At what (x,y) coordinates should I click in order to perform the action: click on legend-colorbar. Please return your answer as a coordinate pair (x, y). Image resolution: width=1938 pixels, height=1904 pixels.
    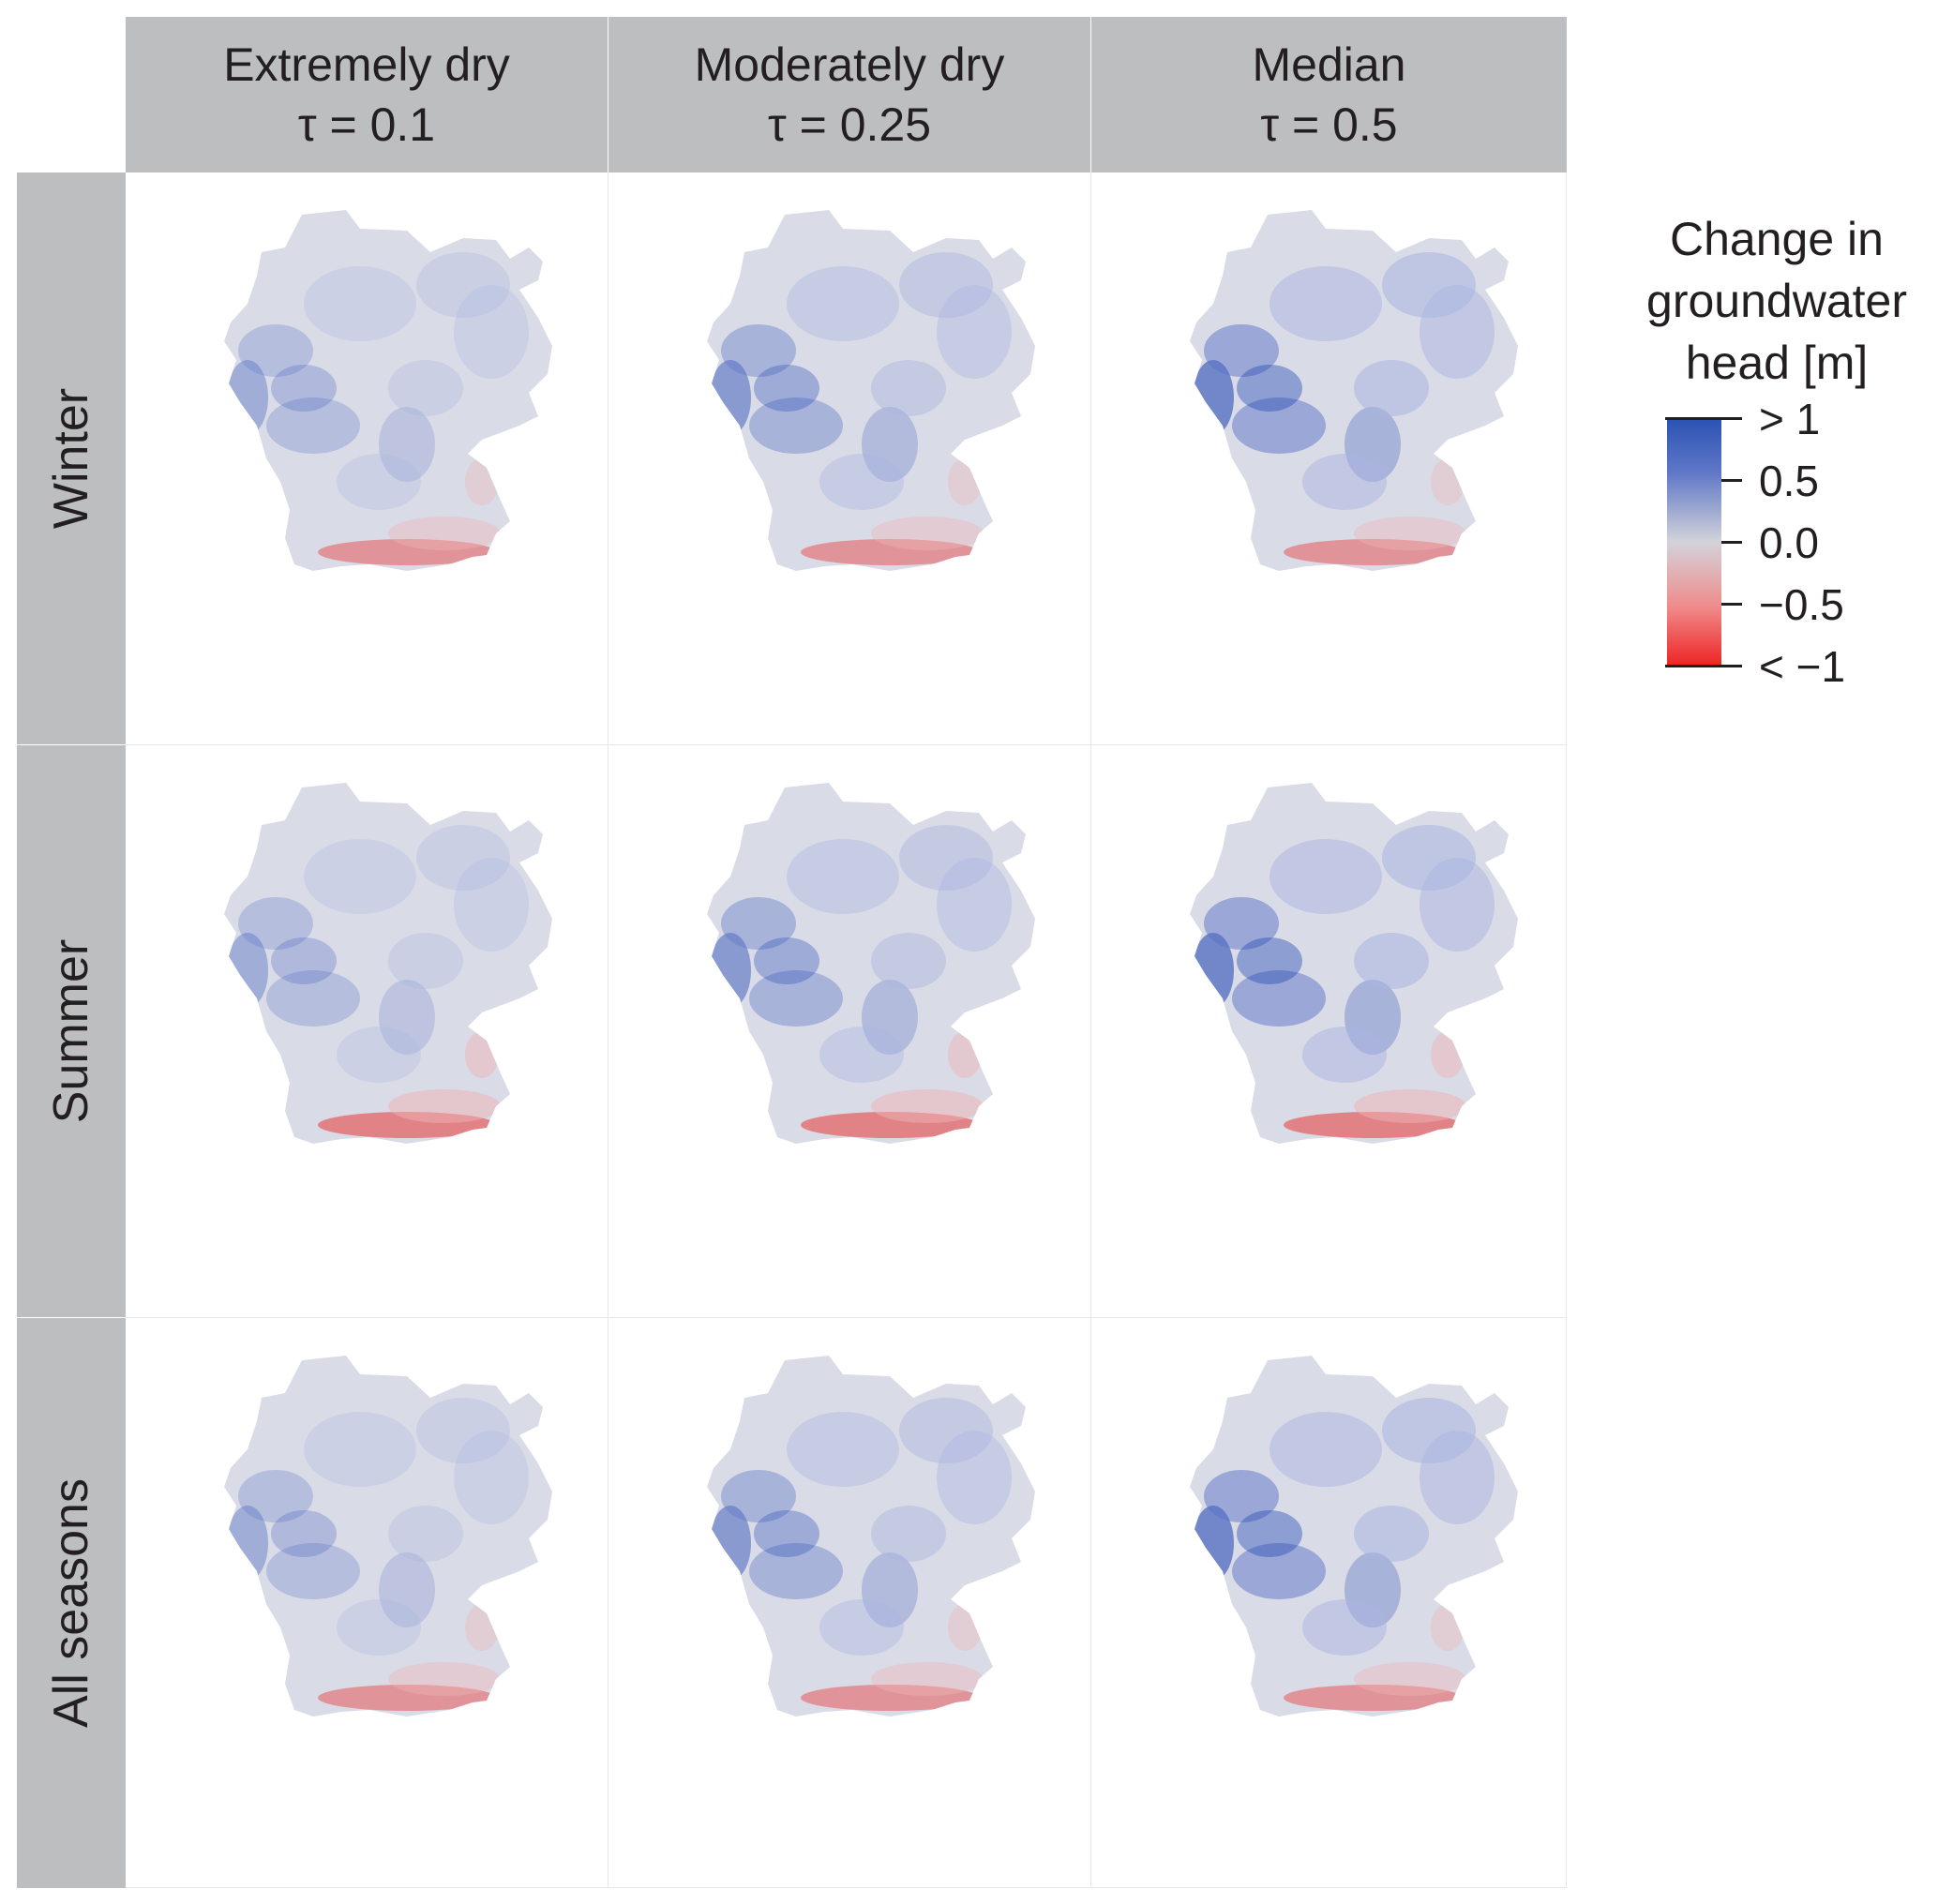
    Looking at the image, I should click on (1694, 542).